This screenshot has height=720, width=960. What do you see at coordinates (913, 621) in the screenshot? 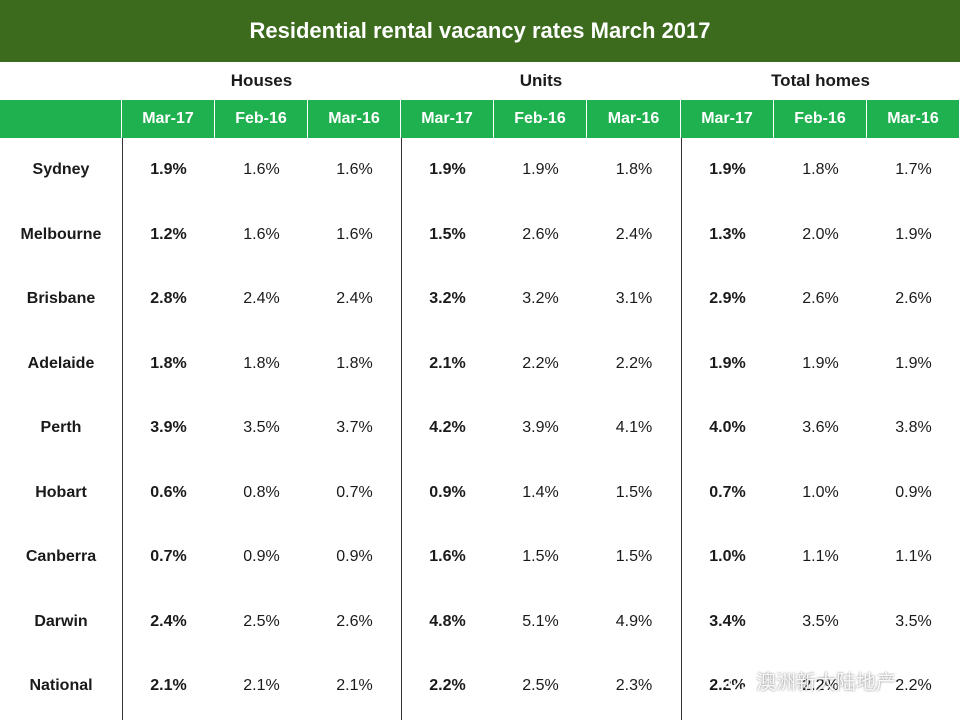
I see `table-cell-total-2: 3.5%` at bounding box center [913, 621].